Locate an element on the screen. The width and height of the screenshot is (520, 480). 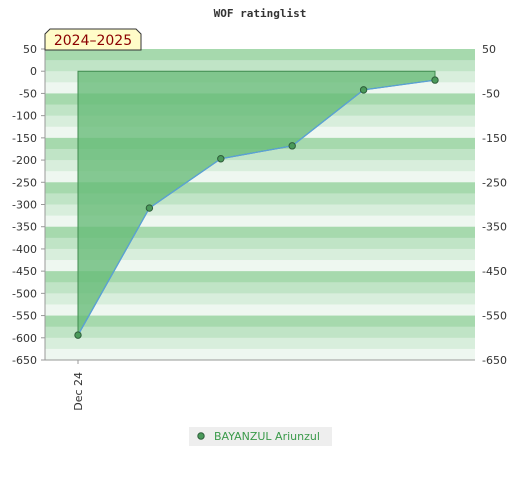
period-badge: 2024–2025 is located at coordinates (93, 39).